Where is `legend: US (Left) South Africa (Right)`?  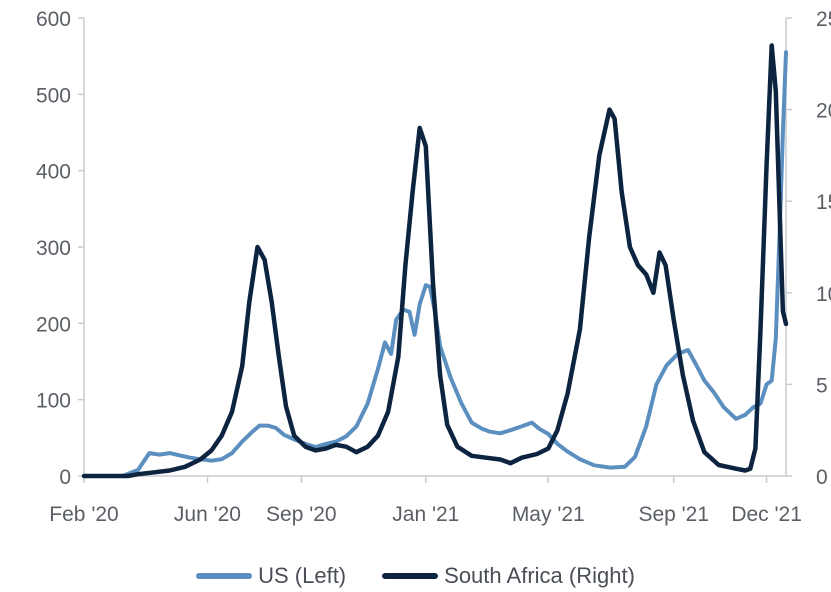
legend: US (Left) South Africa (Right) is located at coordinates (415, 576).